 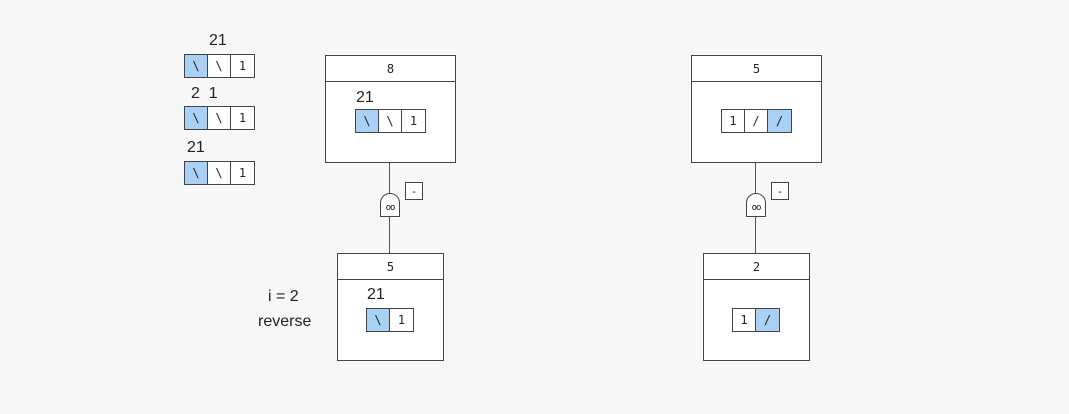 I want to click on legend-cells-1: \ \ 1, so click(x=219, y=118).